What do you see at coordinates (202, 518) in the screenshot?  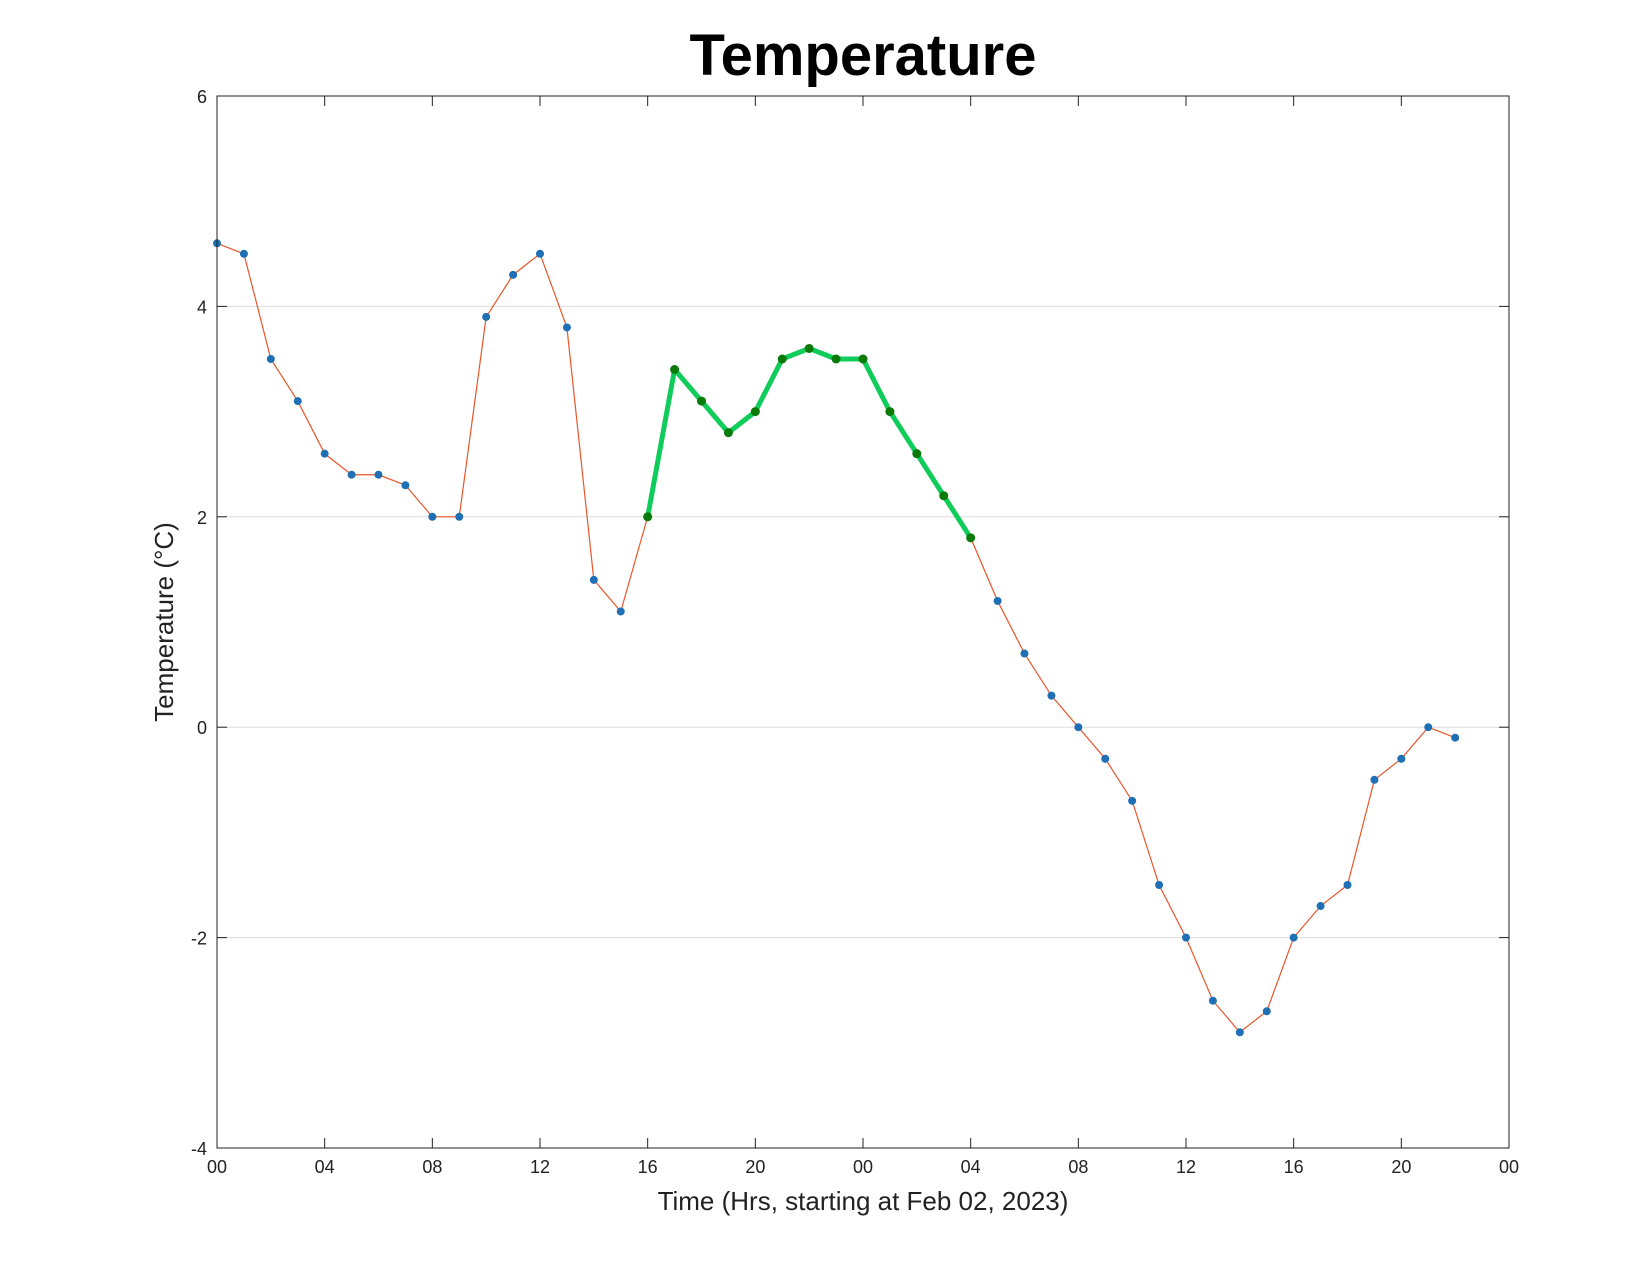 I see `y-tick-label: 2` at bounding box center [202, 518].